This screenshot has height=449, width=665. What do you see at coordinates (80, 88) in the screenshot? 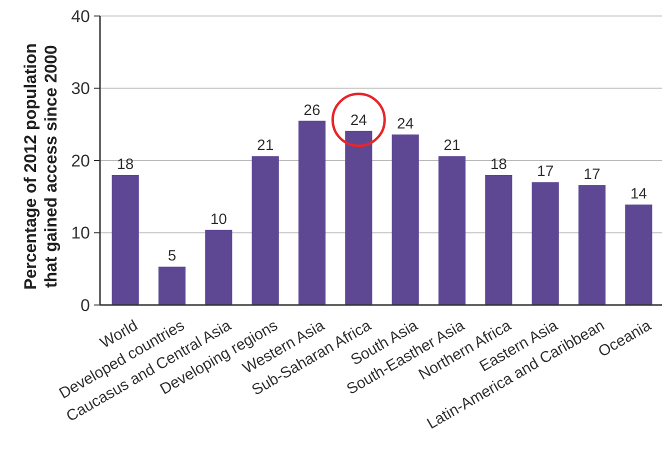
I see `y-tick-label: 30` at bounding box center [80, 88].